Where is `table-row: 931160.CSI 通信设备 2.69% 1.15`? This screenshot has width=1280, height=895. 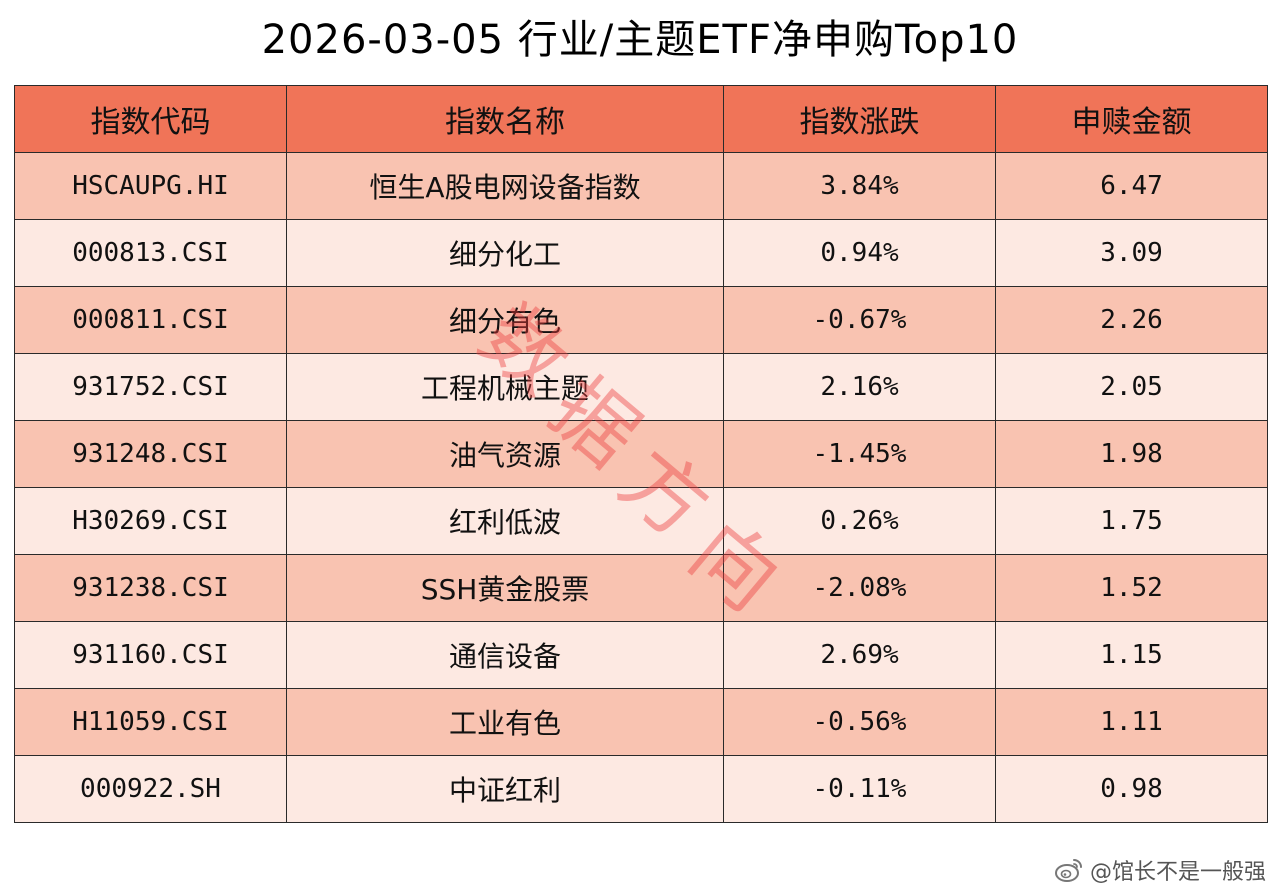 table-row: 931160.CSI 通信设备 2.69% 1.15 is located at coordinates (641, 655).